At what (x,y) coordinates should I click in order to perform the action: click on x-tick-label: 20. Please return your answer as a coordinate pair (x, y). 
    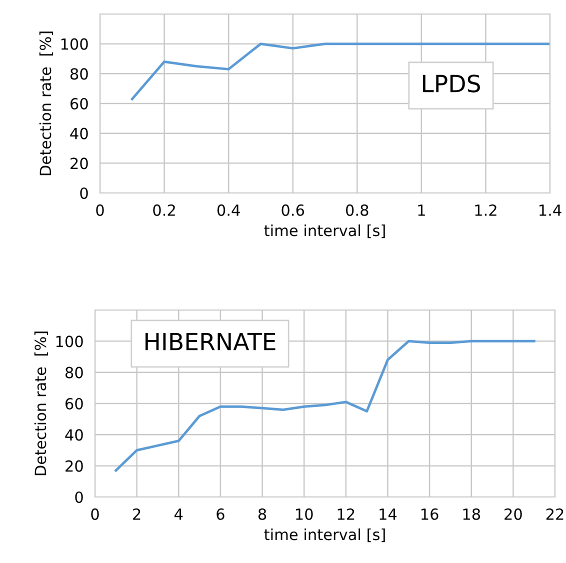
    Looking at the image, I should click on (513, 514).